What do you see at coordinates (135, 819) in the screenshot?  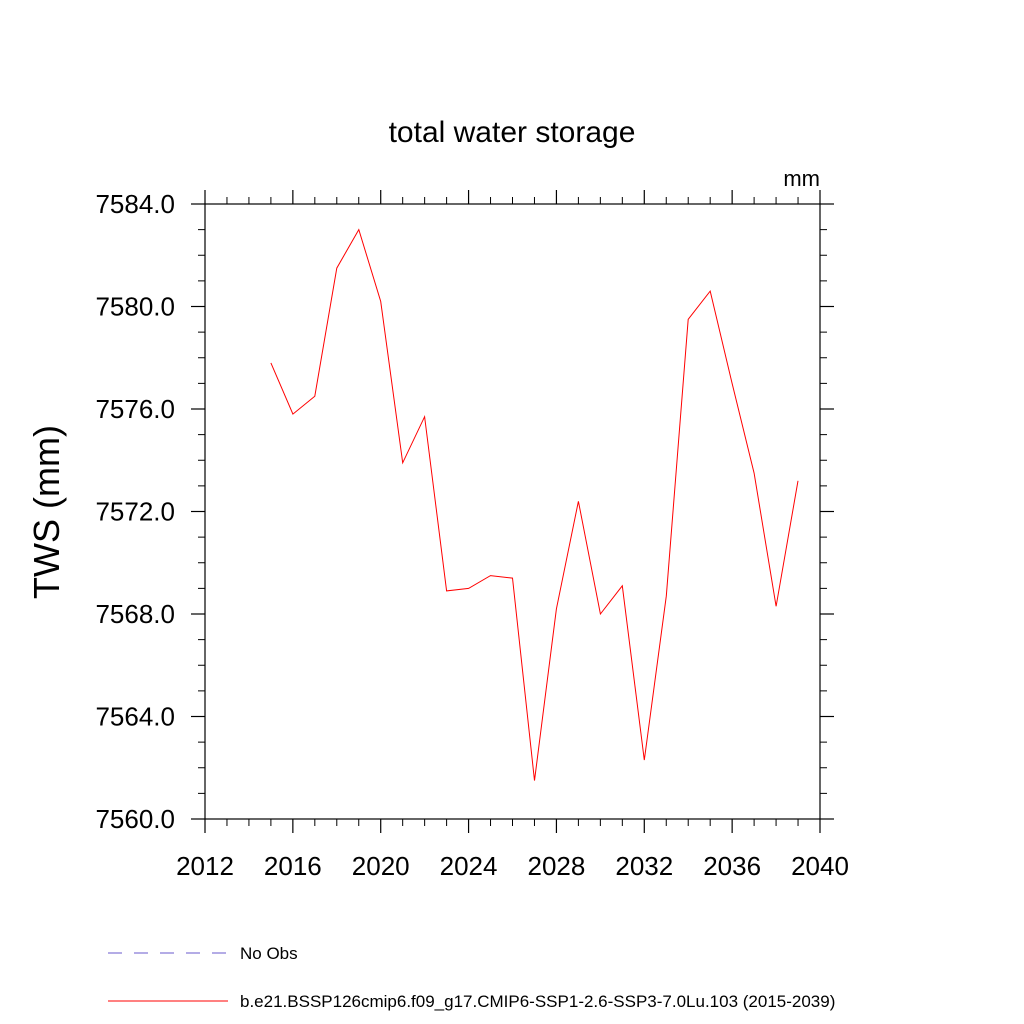 I see `y-tick-label: 7560.0` at bounding box center [135, 819].